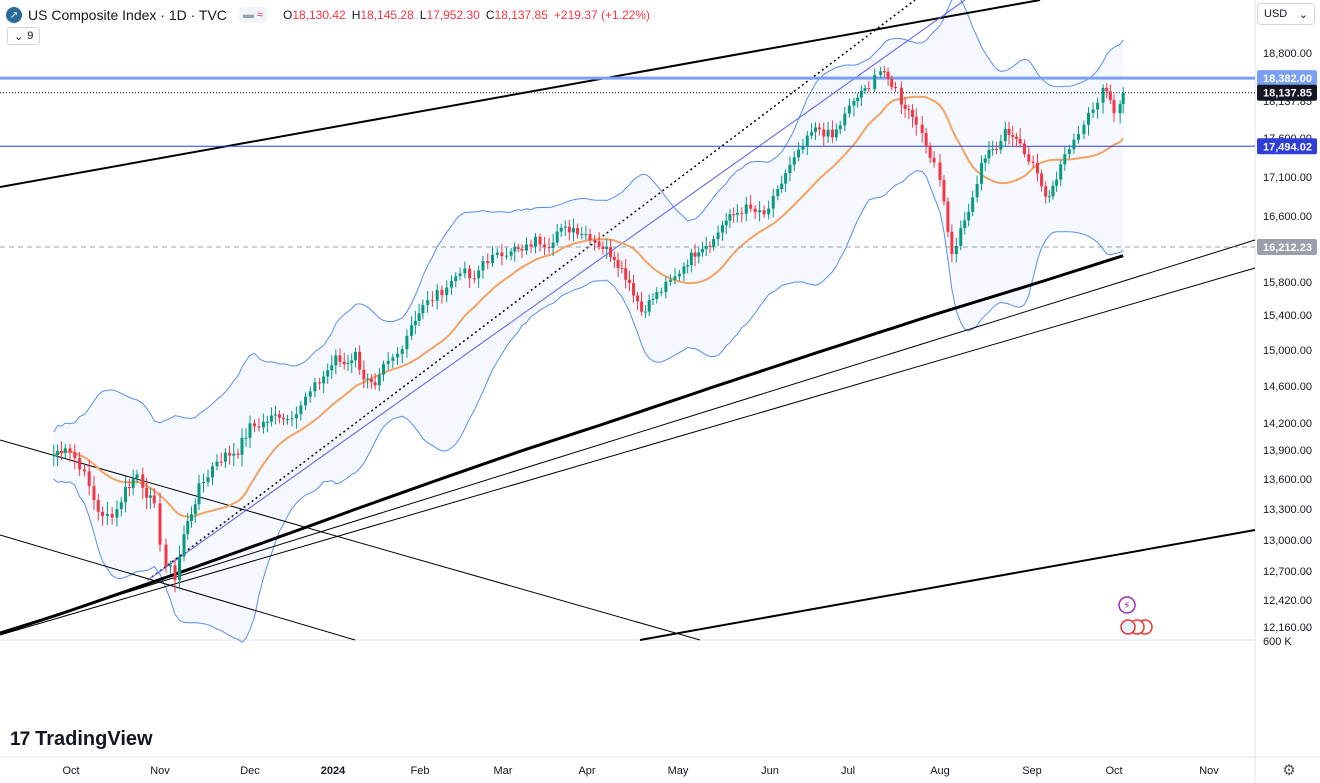 This screenshot has width=1320, height=783. Describe the element at coordinates (1276, 14) in the screenshot. I see `currency-label: USD` at that location.